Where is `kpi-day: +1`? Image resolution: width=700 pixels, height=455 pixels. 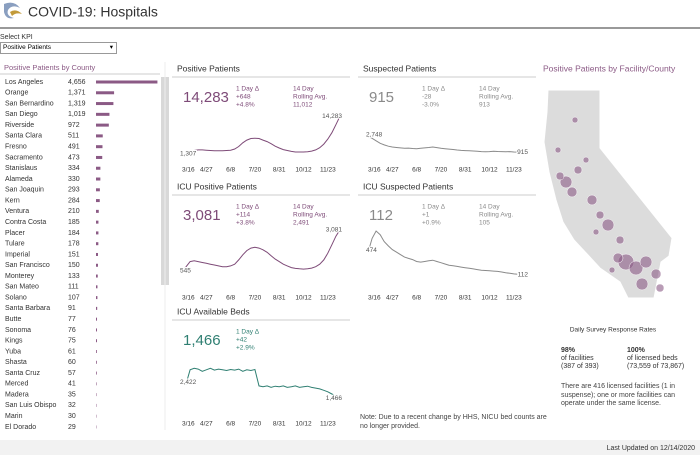 kpi-day: +1 is located at coordinates (426, 215).